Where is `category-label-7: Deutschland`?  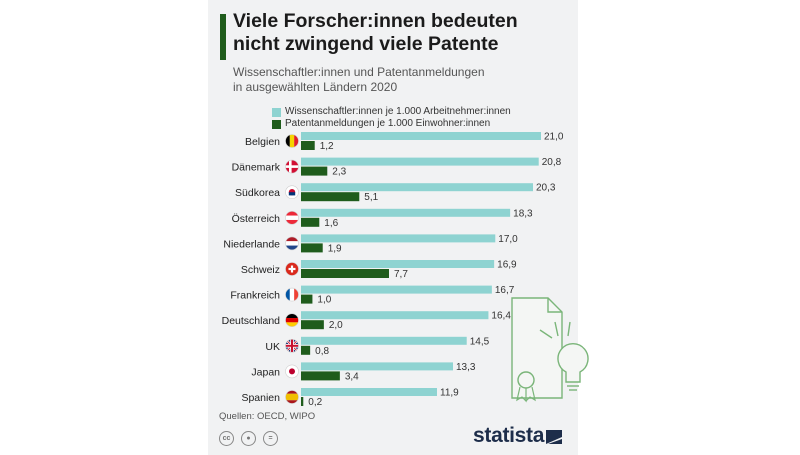 category-label-7: Deutschland is located at coordinates (251, 321).